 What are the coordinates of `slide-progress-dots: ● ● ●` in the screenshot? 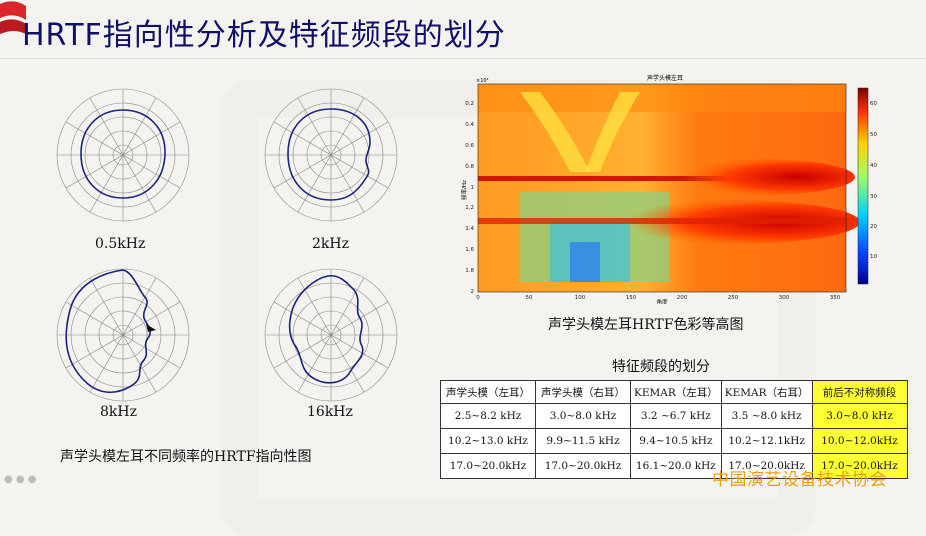 It's located at (20, 479).